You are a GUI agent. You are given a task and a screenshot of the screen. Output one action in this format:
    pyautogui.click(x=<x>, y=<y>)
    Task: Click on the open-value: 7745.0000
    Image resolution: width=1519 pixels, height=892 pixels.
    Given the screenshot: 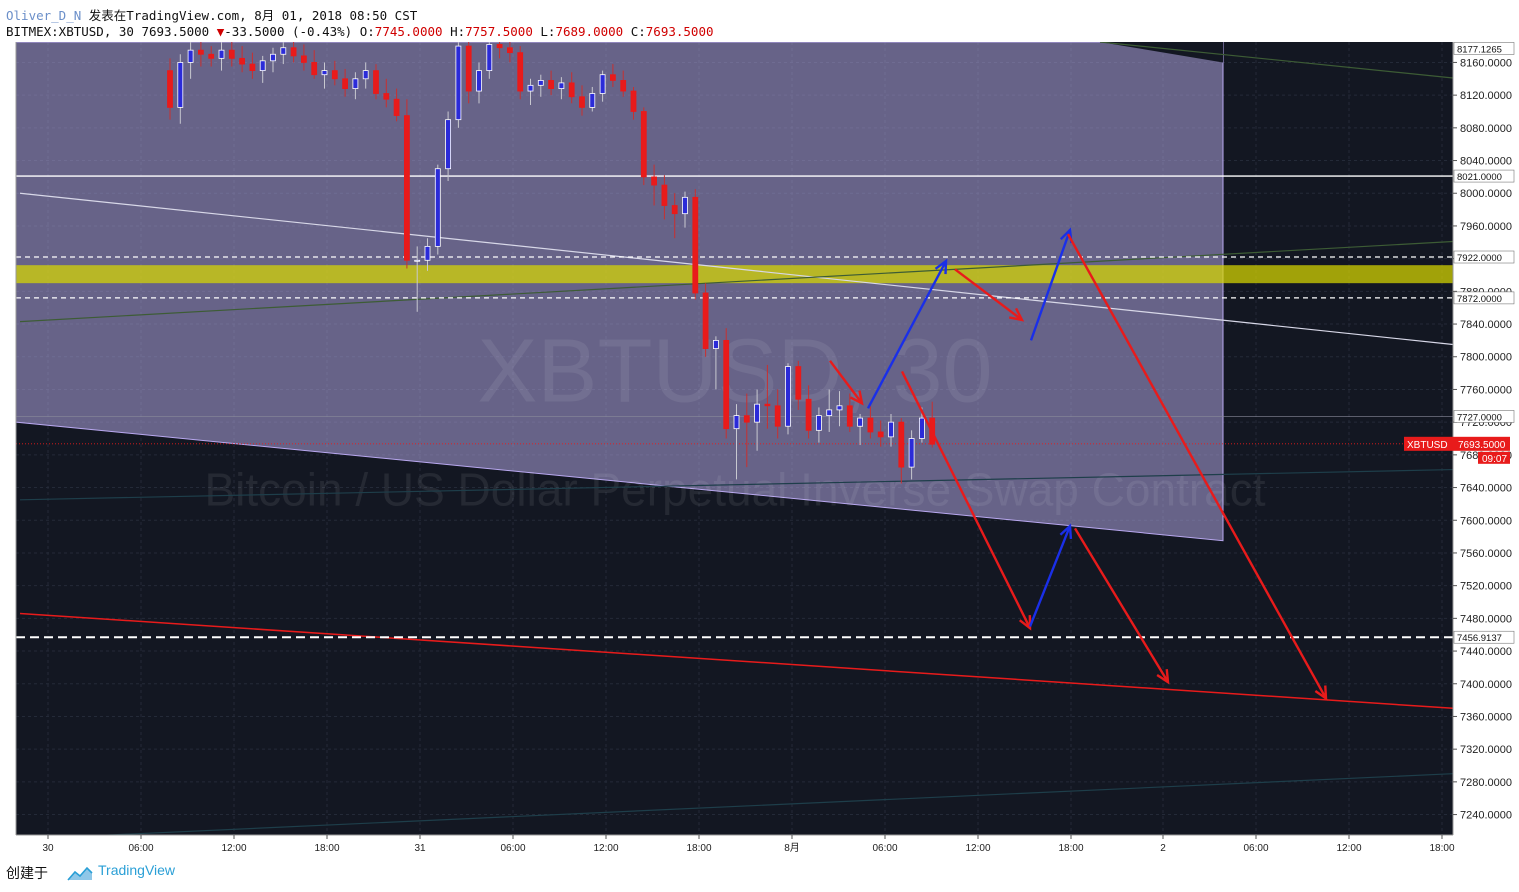 What is the action you would take?
    pyautogui.click(x=408, y=31)
    